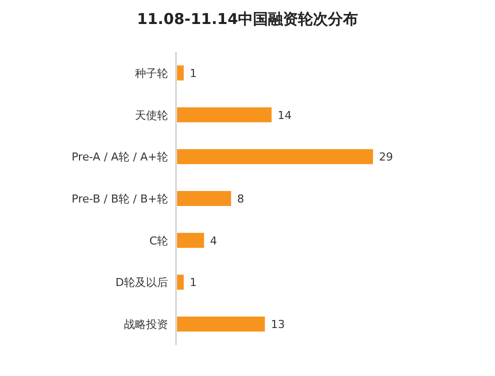  I want to click on data-label: 13, so click(277, 325).